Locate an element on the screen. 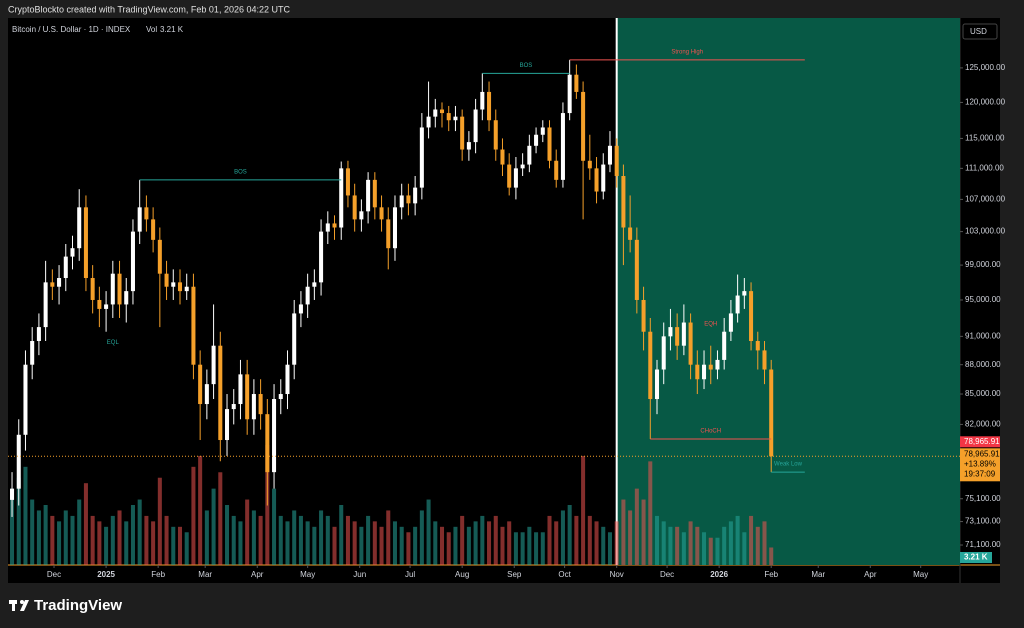 The height and width of the screenshot is (628, 1024). x-tick-label: Apr is located at coordinates (257, 574).